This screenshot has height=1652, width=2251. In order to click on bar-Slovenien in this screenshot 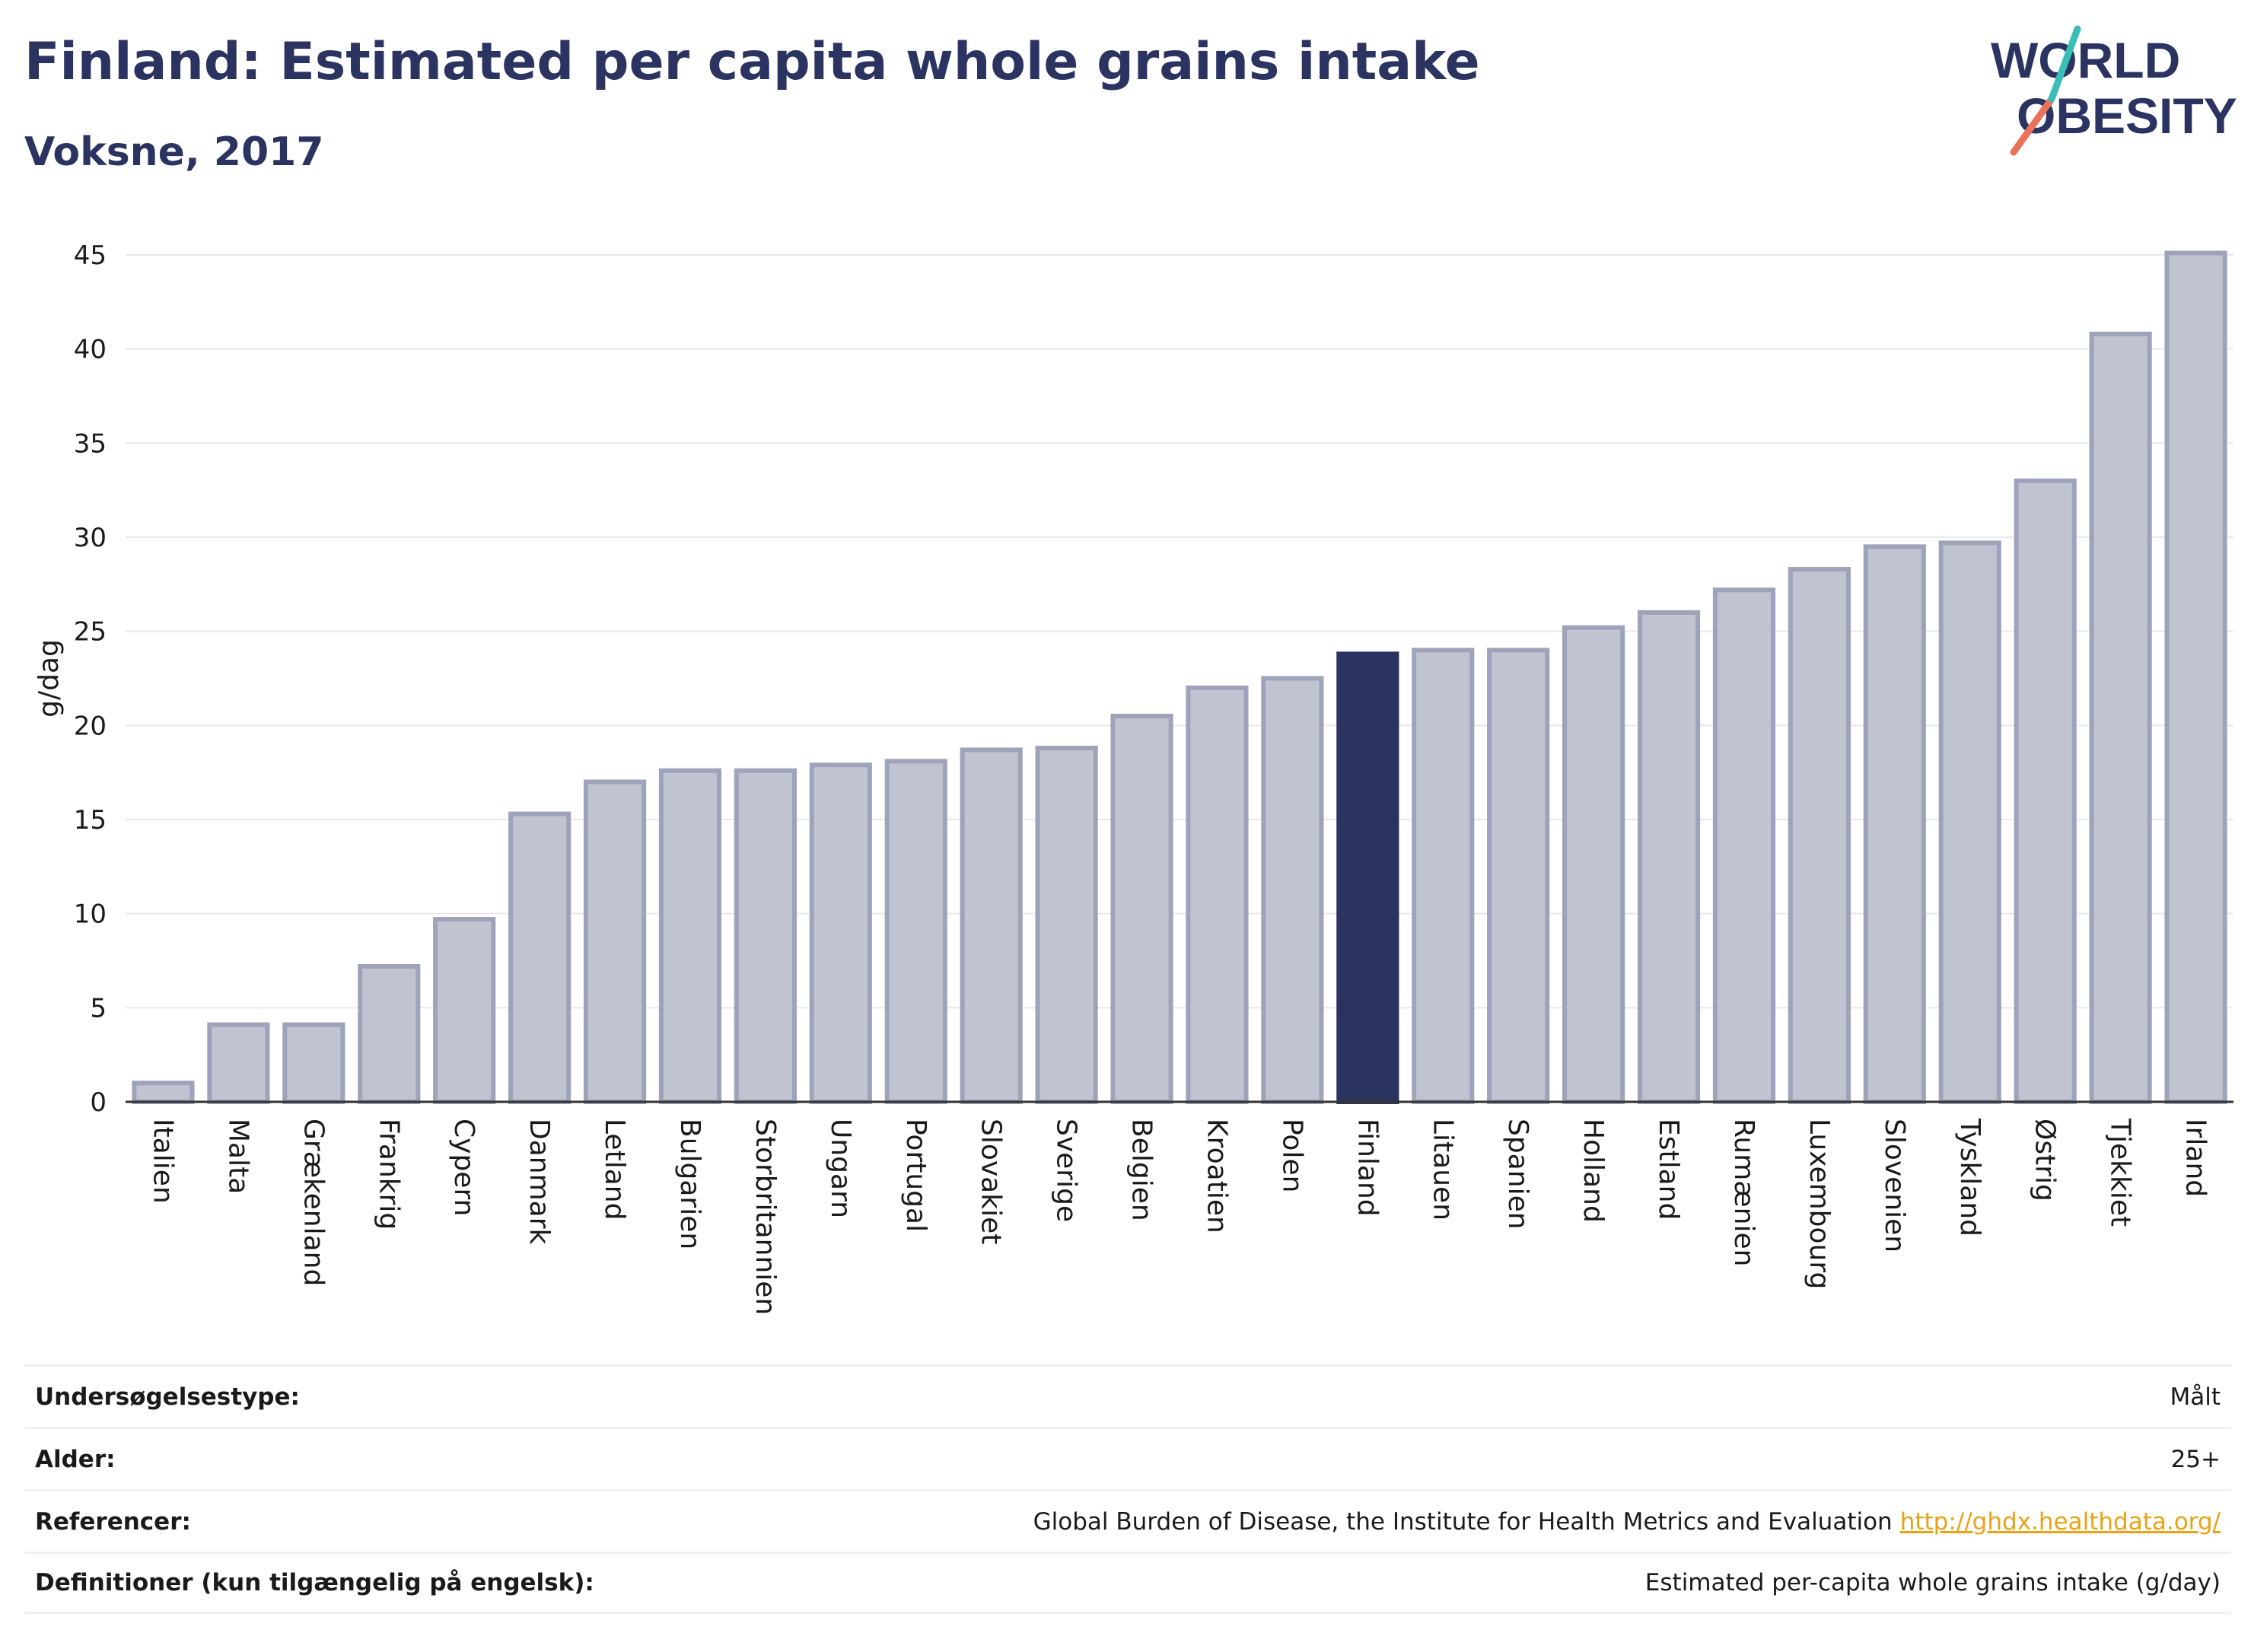, I will do `click(1894, 824)`.